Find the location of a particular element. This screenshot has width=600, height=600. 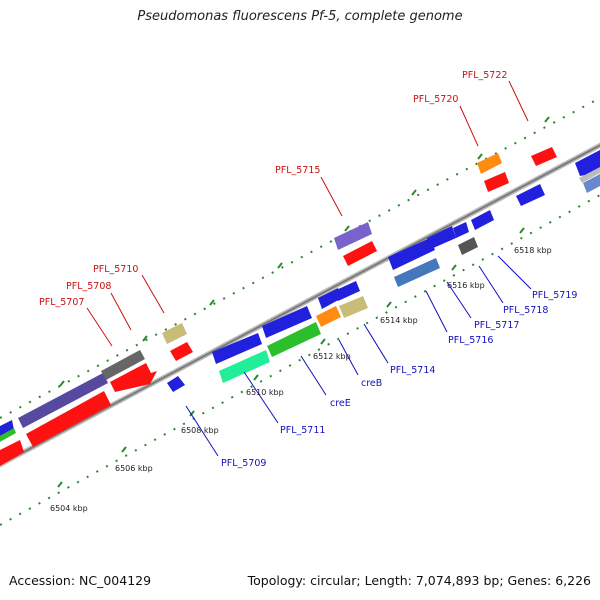

leader-pfl5717 is located at coordinates (459, 300).